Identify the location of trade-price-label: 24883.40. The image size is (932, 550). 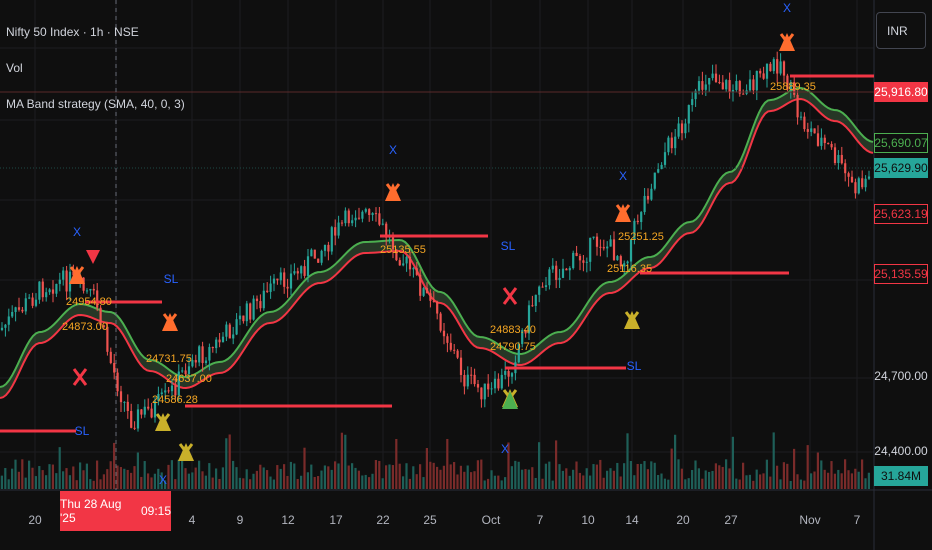
(513, 330).